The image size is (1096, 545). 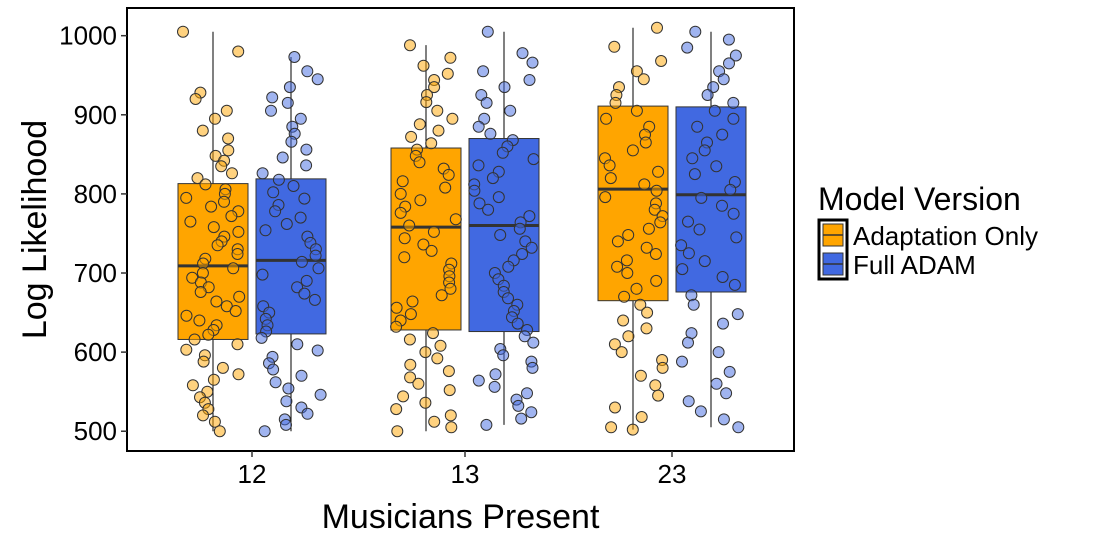 I want to click on x-tick-label: 23, so click(x=672, y=474).